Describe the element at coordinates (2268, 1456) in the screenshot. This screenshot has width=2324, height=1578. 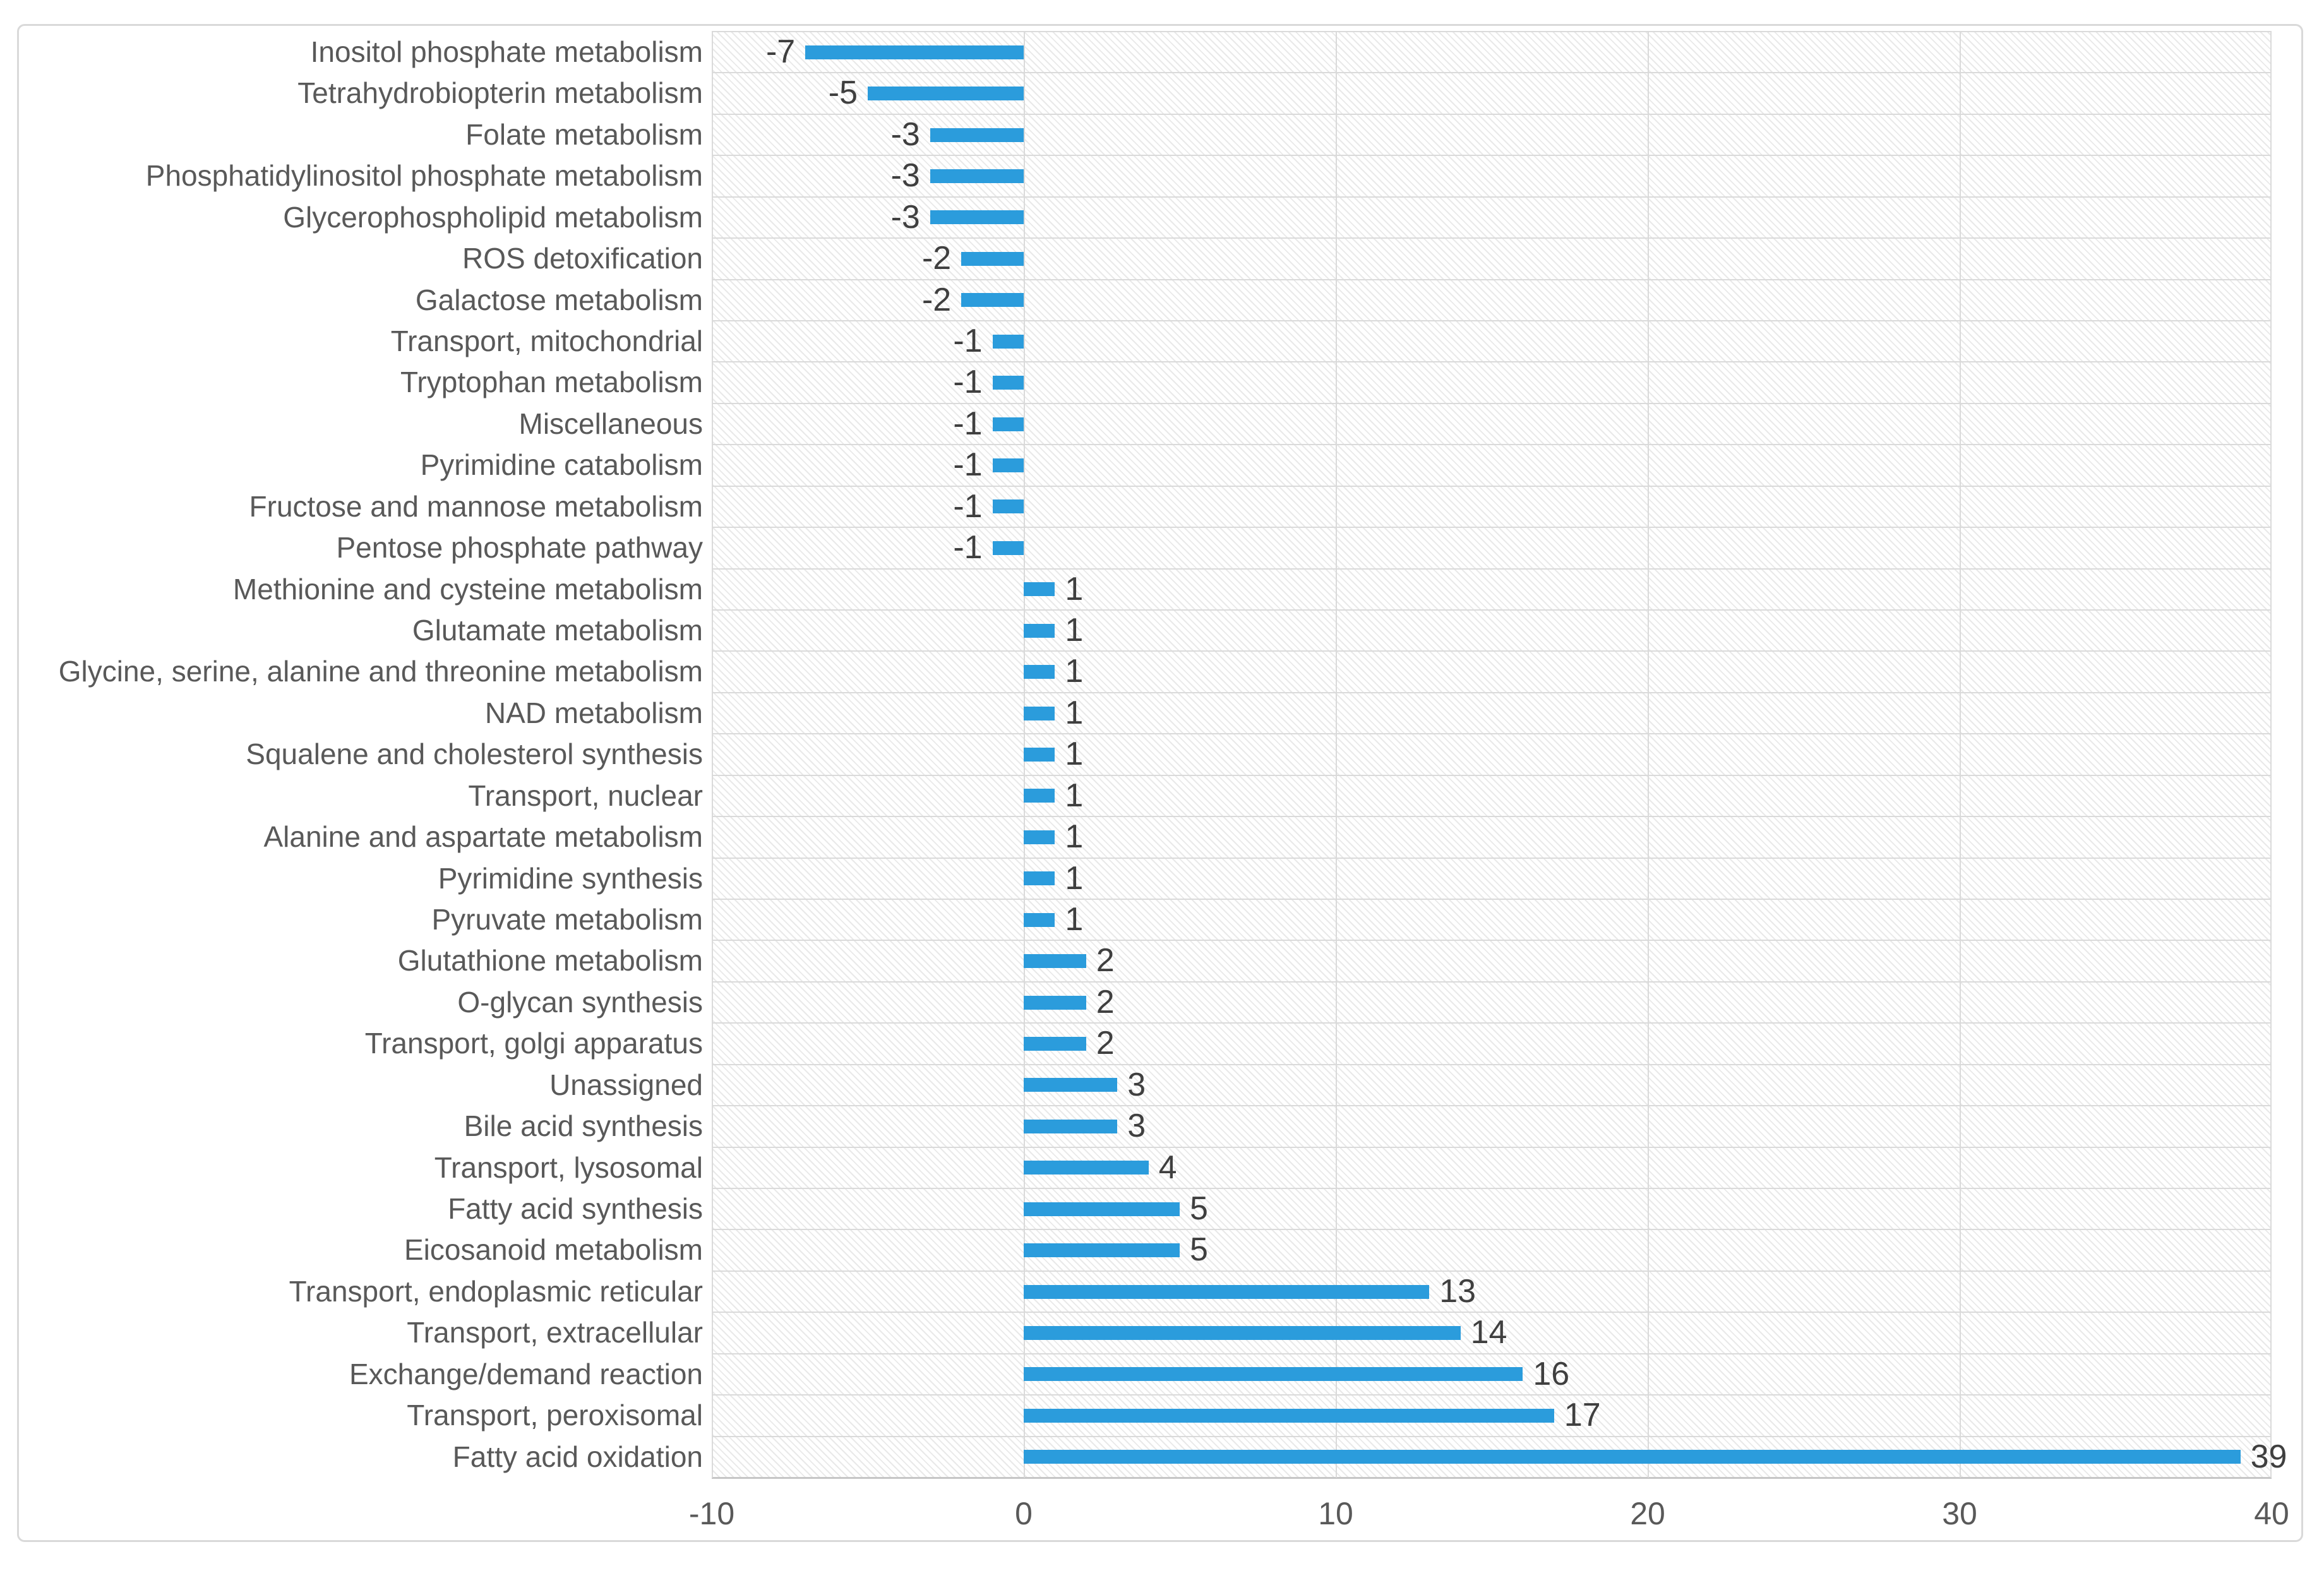
I see `value-label: 39` at that location.